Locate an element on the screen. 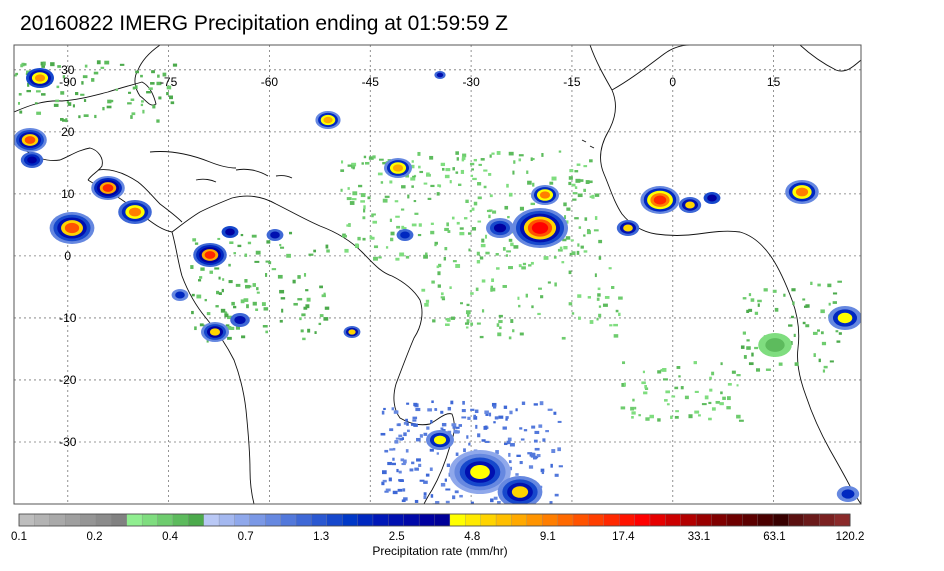  colorbar-tick-label: 0.1 is located at coordinates (19, 537).